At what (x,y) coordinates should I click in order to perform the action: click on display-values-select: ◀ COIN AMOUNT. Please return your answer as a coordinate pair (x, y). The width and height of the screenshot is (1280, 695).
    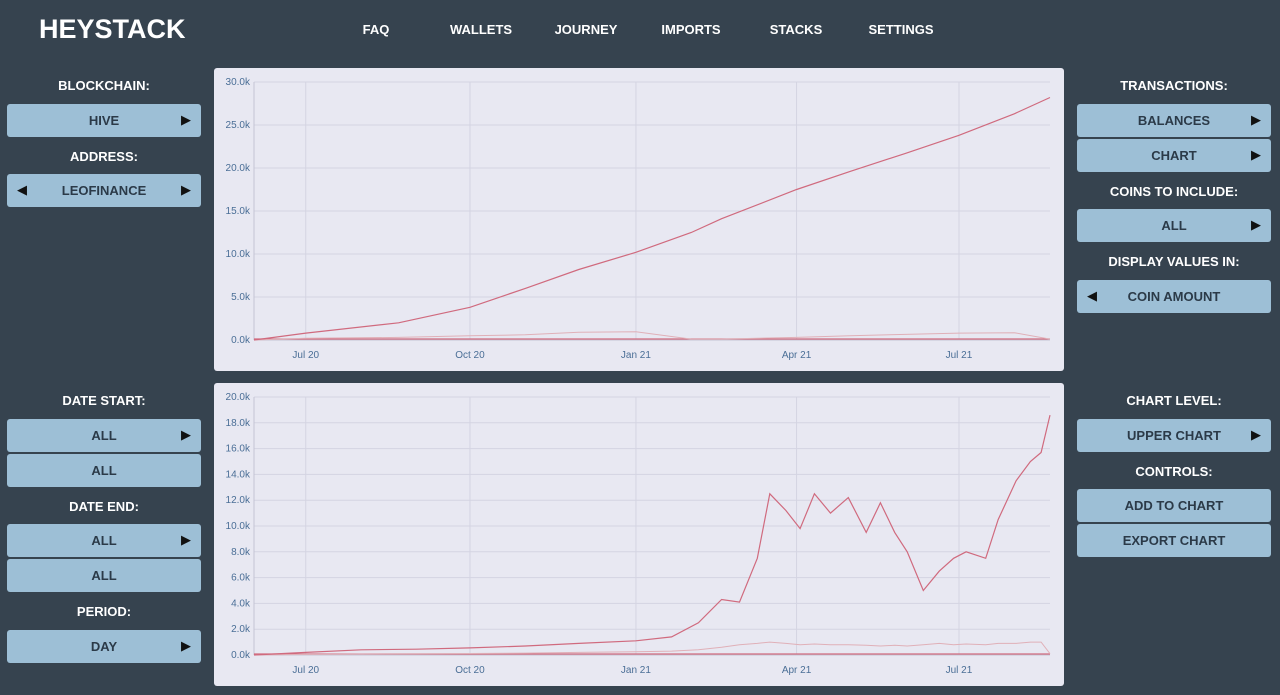
    Looking at the image, I should click on (1174, 296).